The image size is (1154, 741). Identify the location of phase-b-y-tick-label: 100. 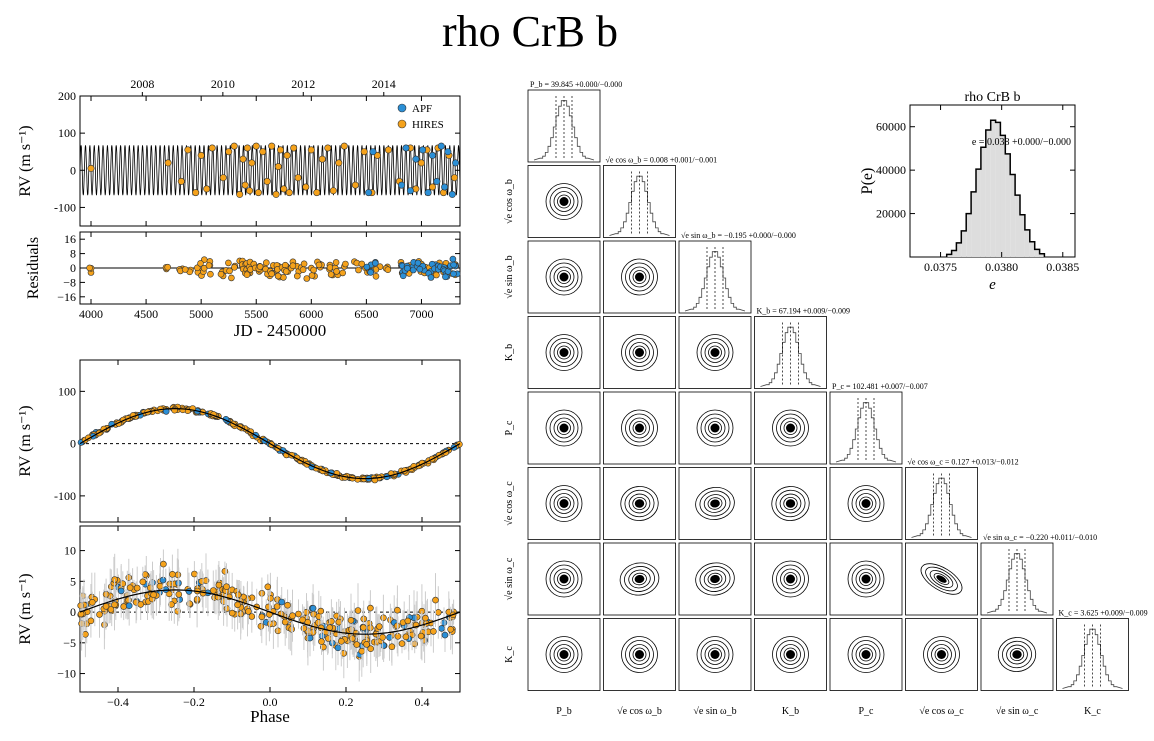
(67, 391).